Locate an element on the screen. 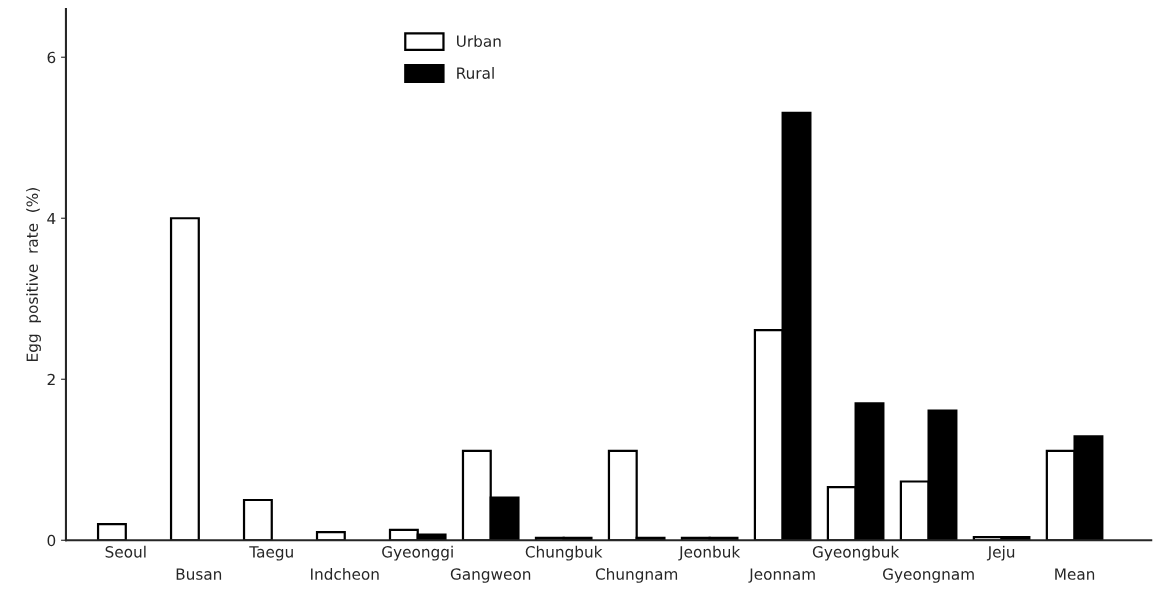  x-tick-label: Gyeonggi is located at coordinates (417, 553).